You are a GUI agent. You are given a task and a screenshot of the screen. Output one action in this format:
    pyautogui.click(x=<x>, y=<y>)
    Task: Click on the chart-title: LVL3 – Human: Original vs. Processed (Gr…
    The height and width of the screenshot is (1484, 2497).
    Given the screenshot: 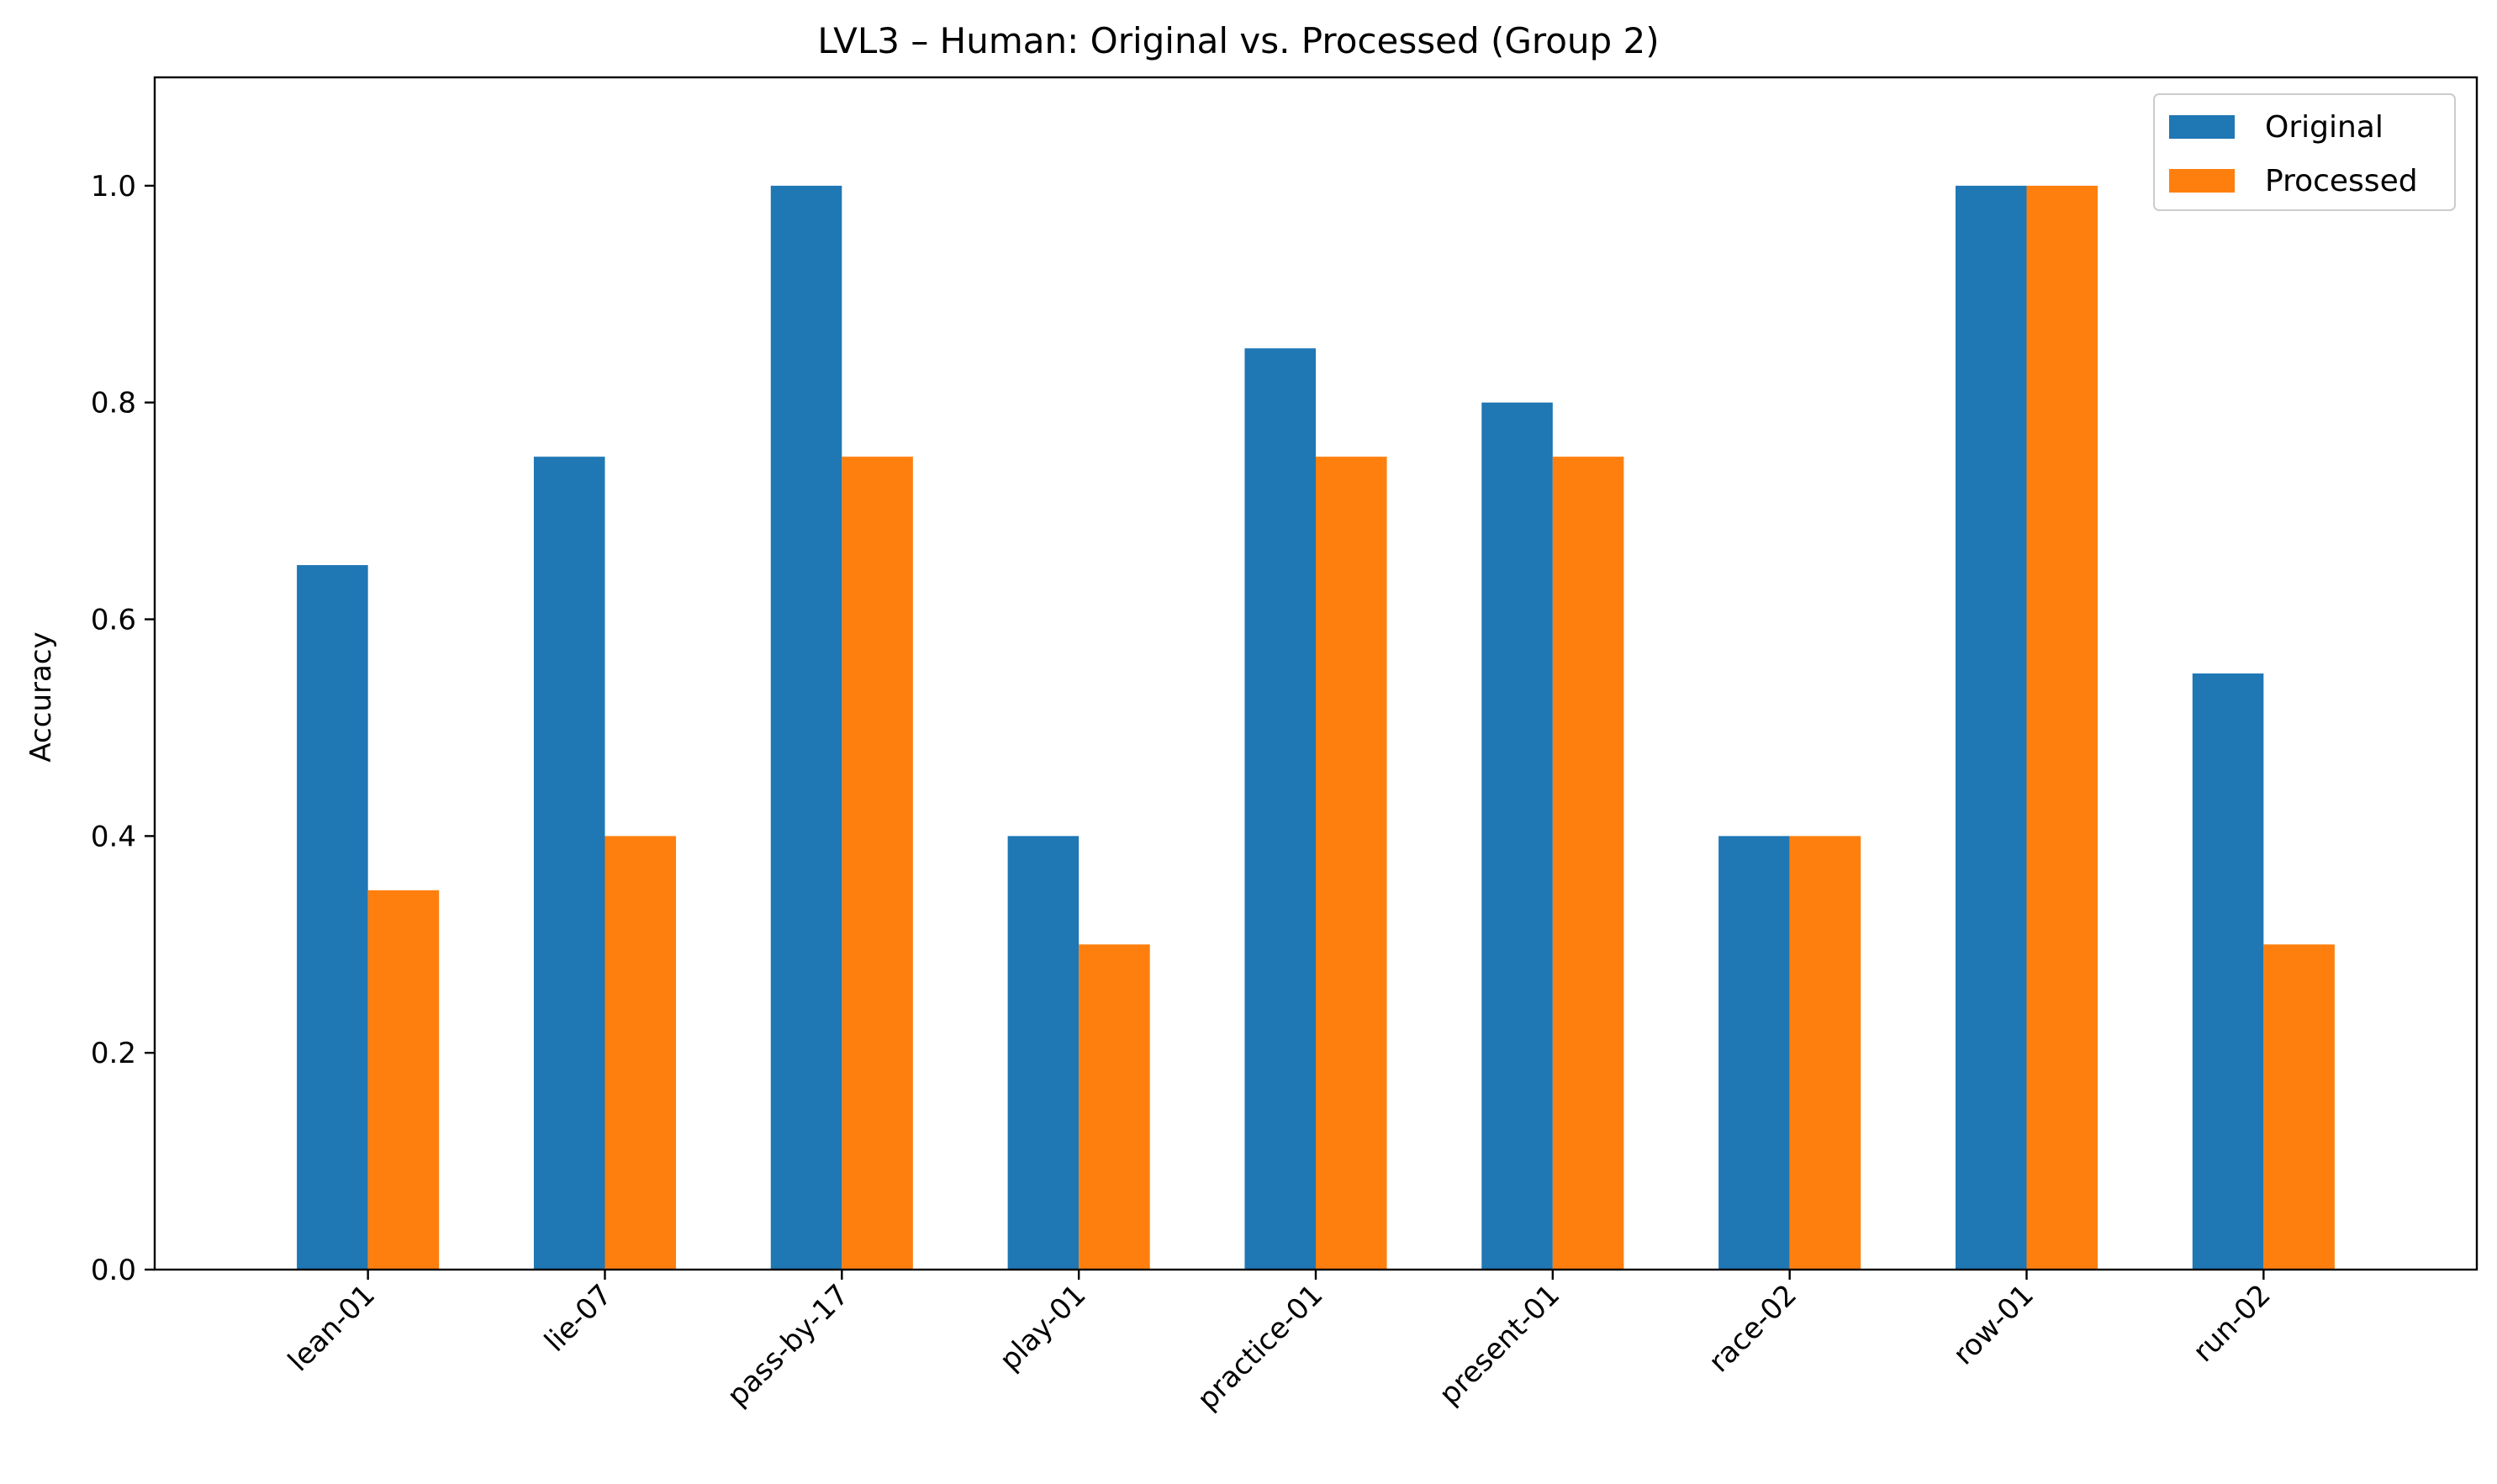 What is the action you would take?
    pyautogui.click(x=1238, y=40)
    